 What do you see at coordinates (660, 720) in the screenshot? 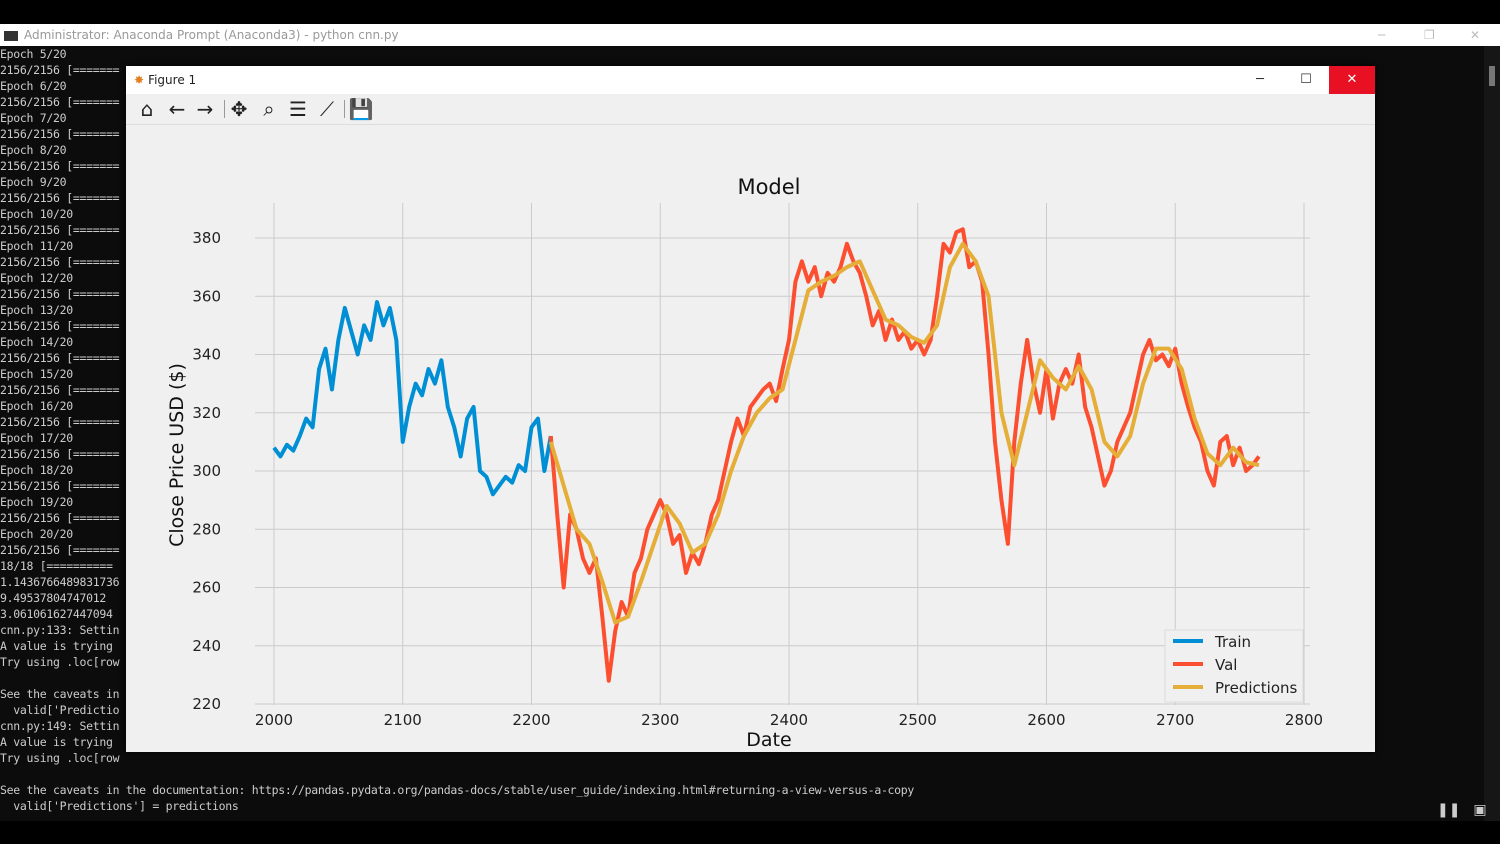
I see `x-tick-label: 2300` at bounding box center [660, 720].